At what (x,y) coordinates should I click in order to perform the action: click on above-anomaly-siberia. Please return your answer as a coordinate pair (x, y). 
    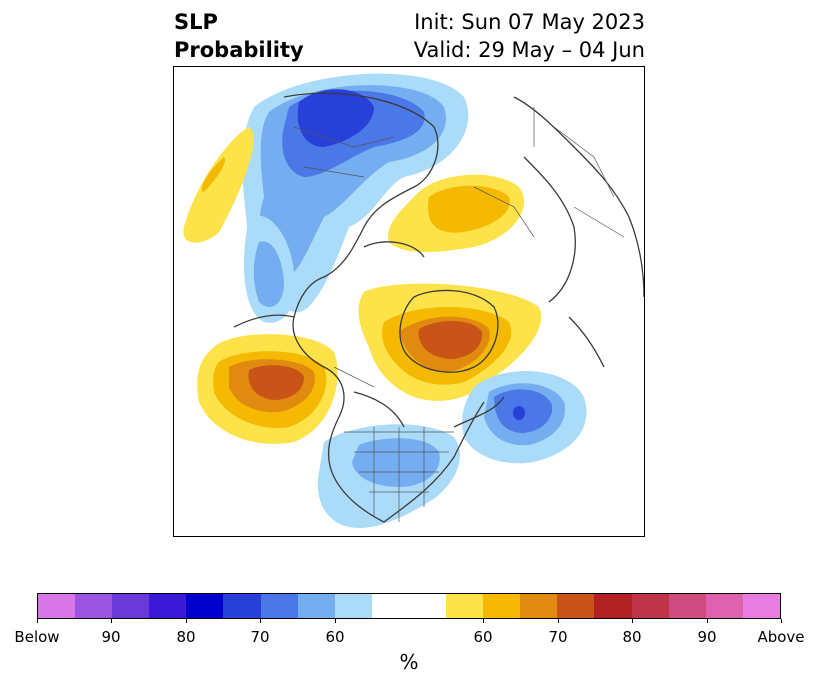
    Looking at the image, I should click on (456, 213).